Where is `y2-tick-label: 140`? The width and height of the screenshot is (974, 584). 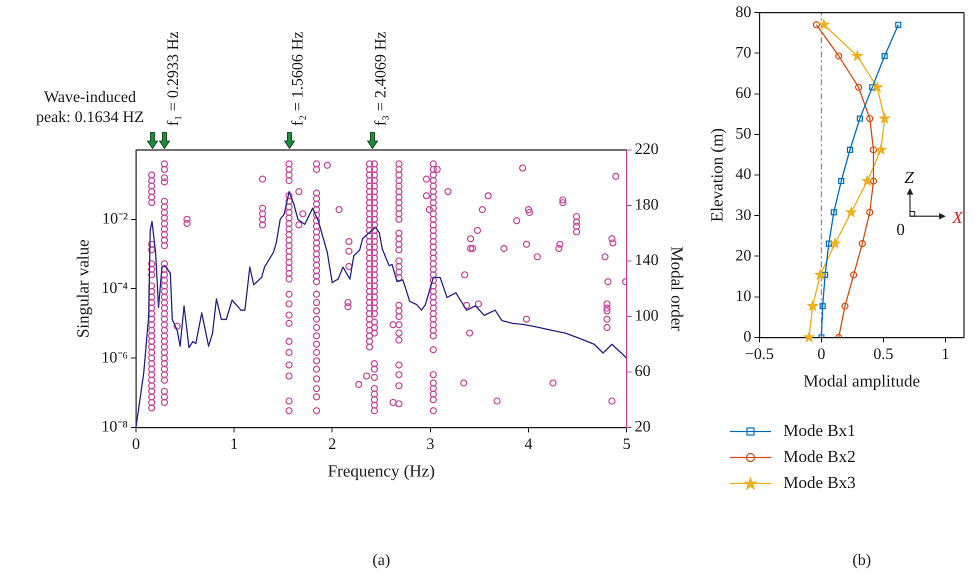
y2-tick-label: 140 is located at coordinates (646, 261).